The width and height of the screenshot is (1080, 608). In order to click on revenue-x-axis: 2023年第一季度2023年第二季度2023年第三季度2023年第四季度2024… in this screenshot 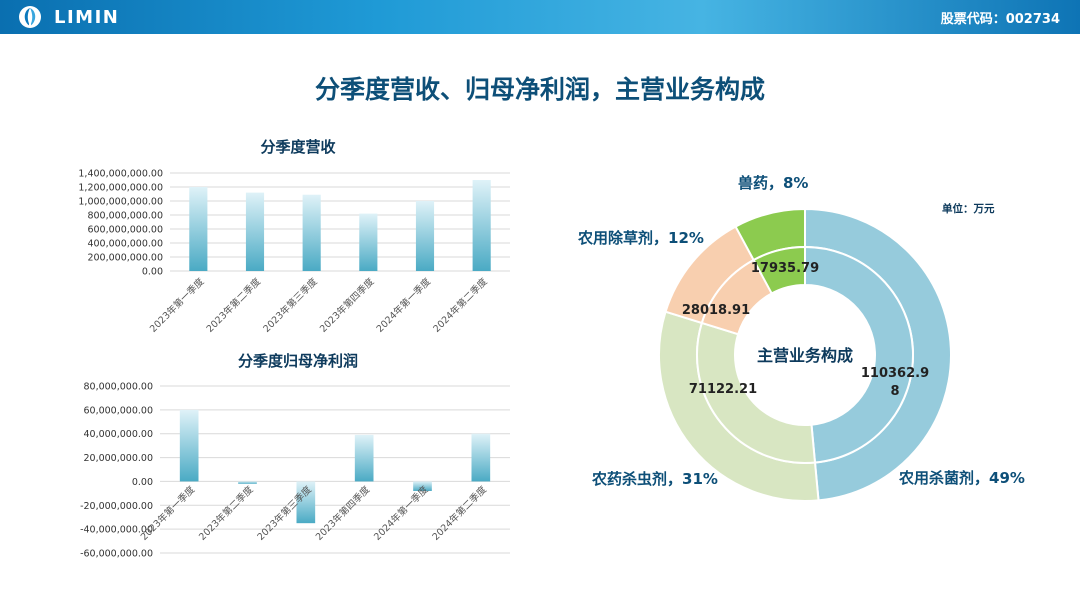, I will do `click(318, 305)`.